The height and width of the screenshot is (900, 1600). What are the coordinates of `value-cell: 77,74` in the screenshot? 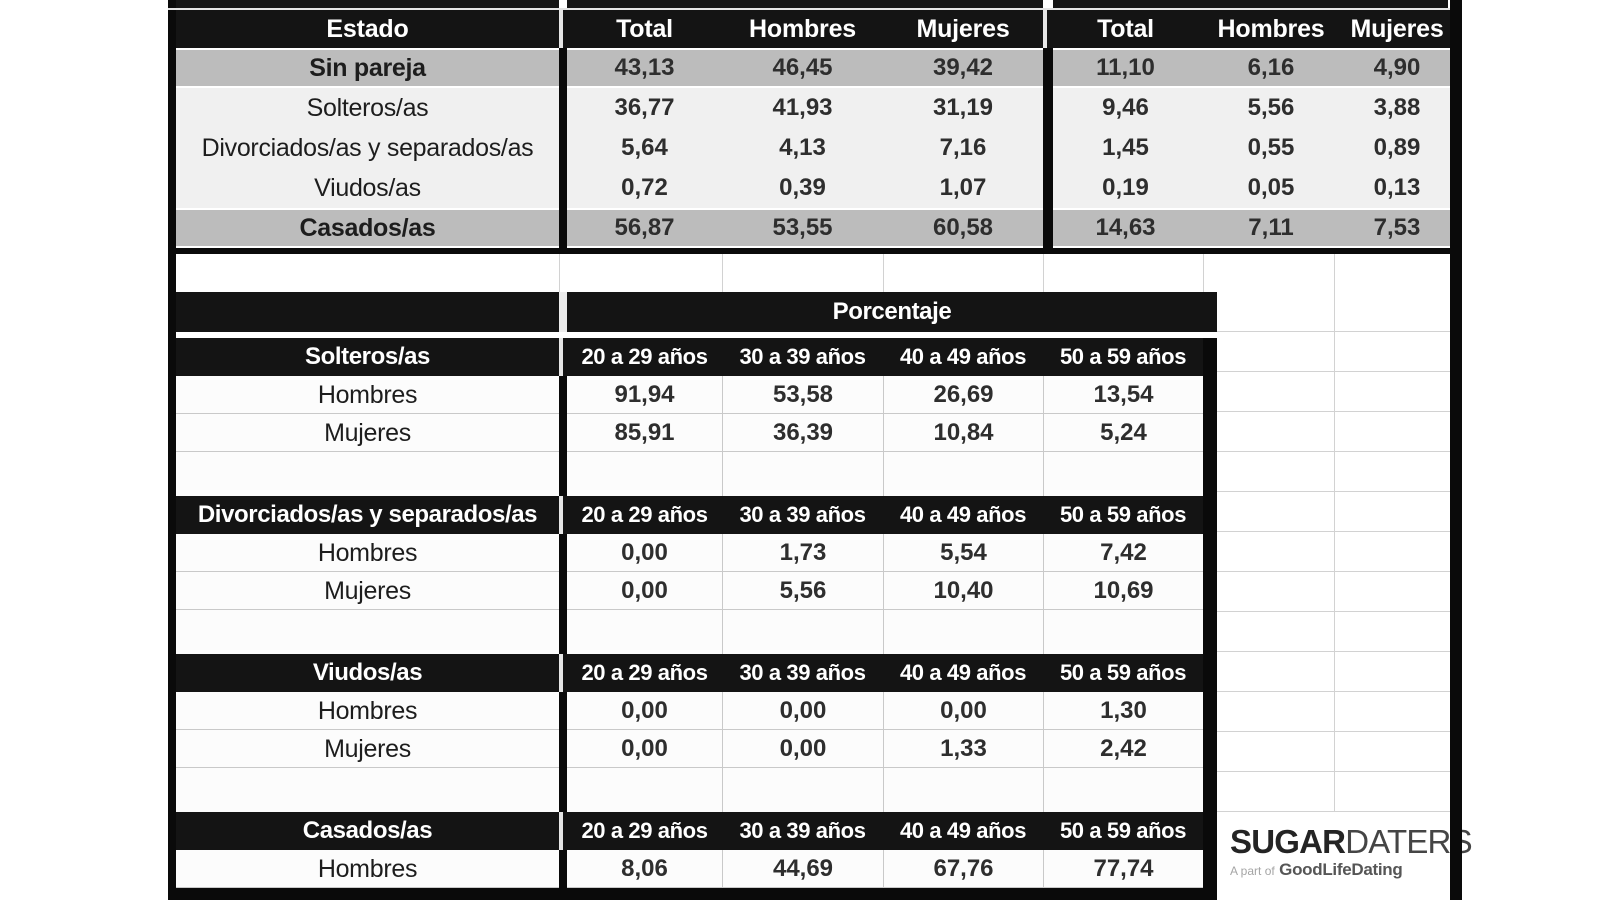 It's located at (1123, 869).